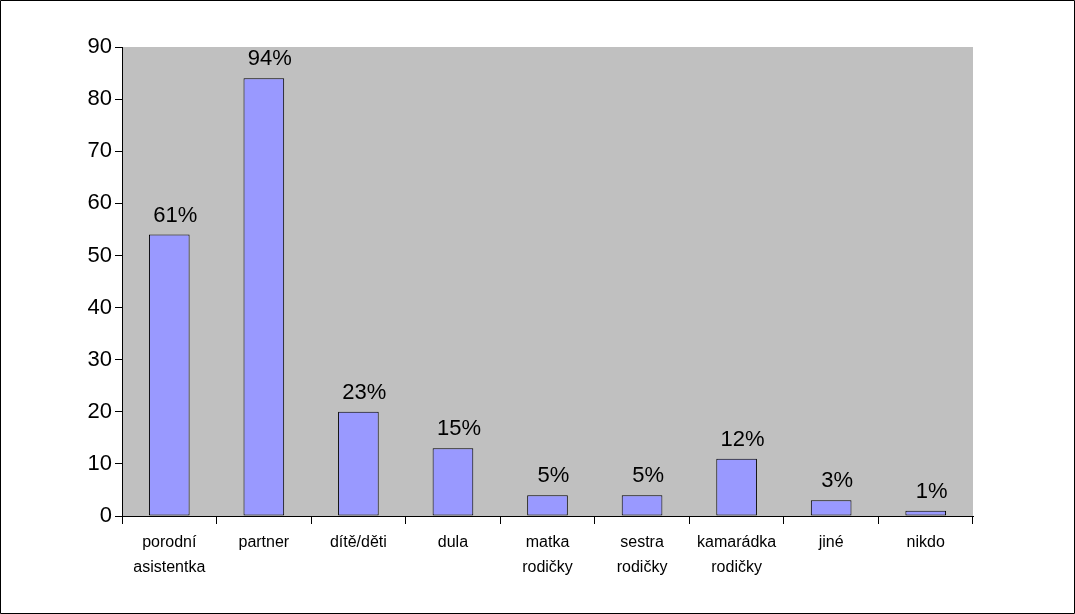 The height and width of the screenshot is (614, 1075). What do you see at coordinates (458, 428) in the screenshot?
I see `annotation: 15%` at bounding box center [458, 428].